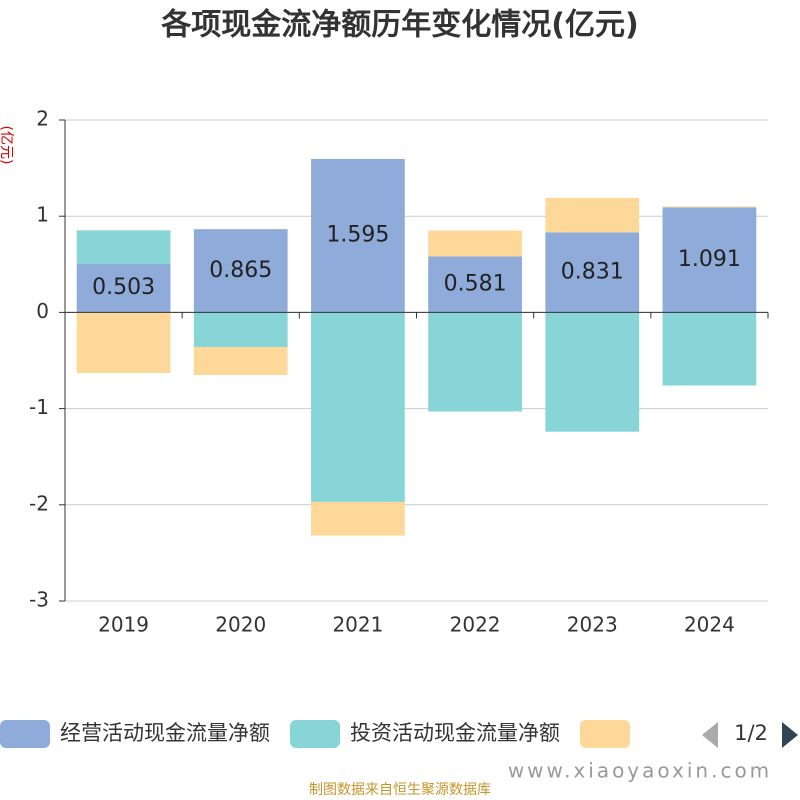 This screenshot has width=800, height=800. Describe the element at coordinates (123, 625) in the screenshot. I see `x-tick-label: 2019` at that location.